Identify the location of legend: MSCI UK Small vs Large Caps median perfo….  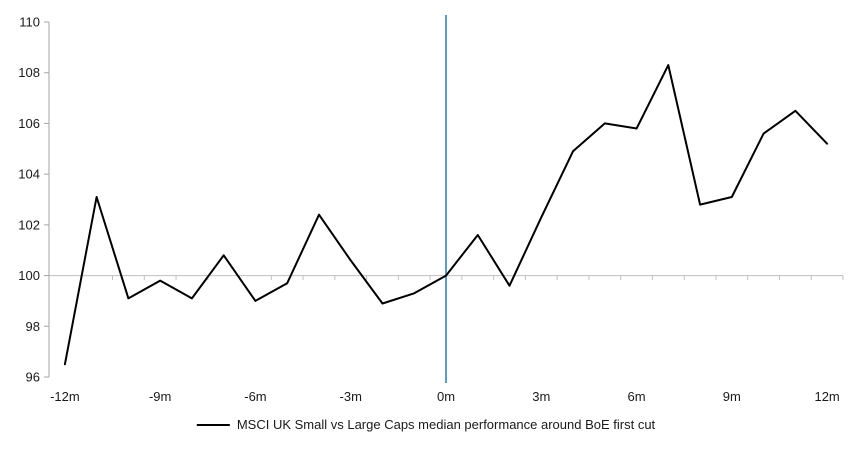
(426, 424).